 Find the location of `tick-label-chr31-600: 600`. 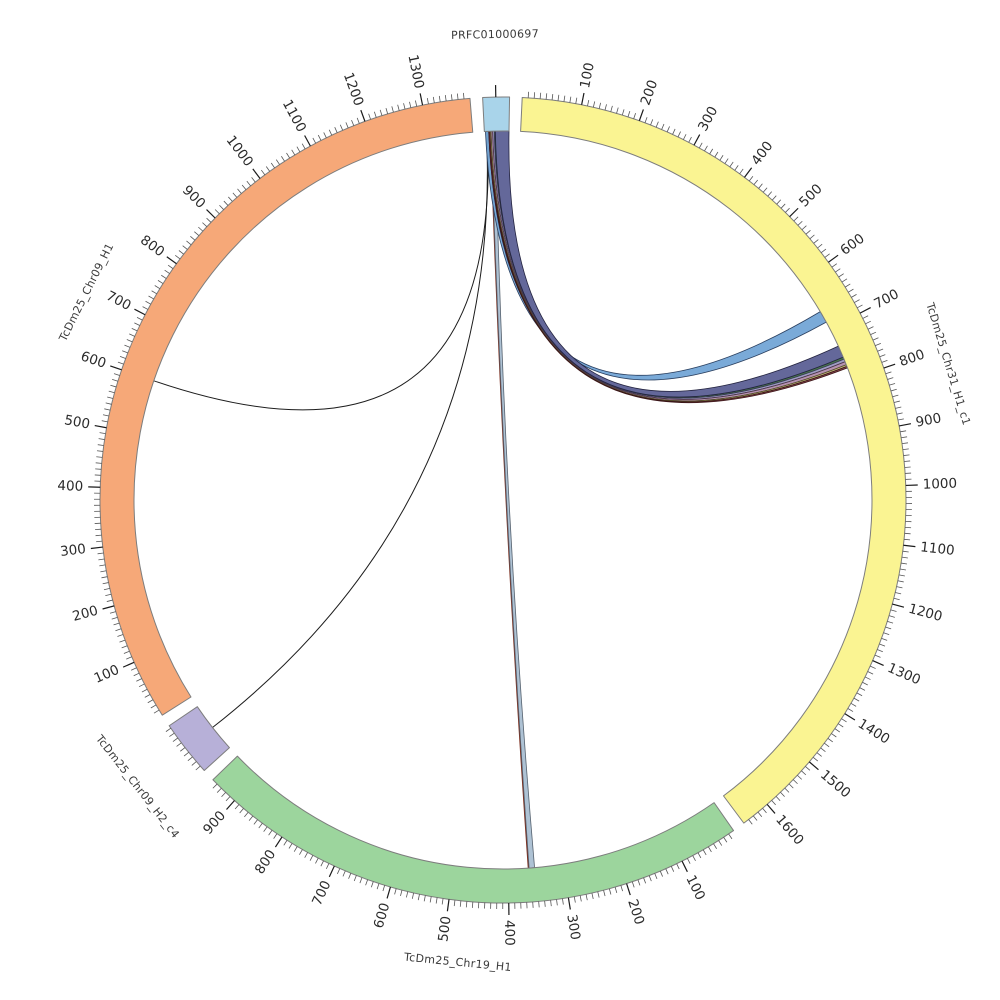

tick-label-chr31-600: 600 is located at coordinates (852, 245).